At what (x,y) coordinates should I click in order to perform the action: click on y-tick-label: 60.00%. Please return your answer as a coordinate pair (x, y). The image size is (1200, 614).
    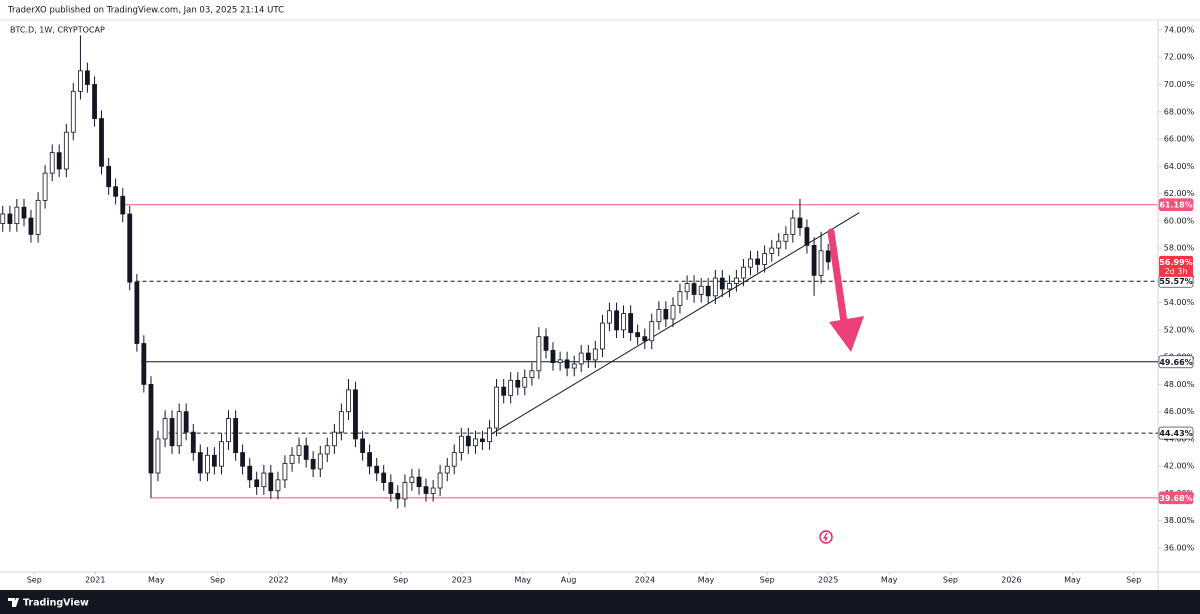
    Looking at the image, I should click on (1179, 220).